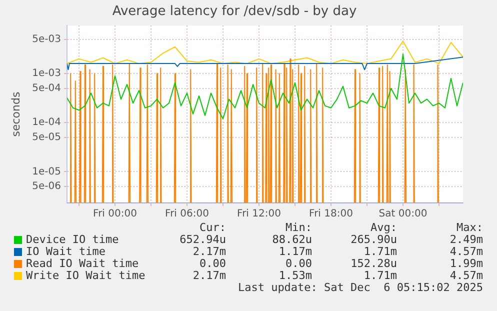  What do you see at coordinates (292, 239) in the screenshot?
I see `text: 88.62u` at bounding box center [292, 239].